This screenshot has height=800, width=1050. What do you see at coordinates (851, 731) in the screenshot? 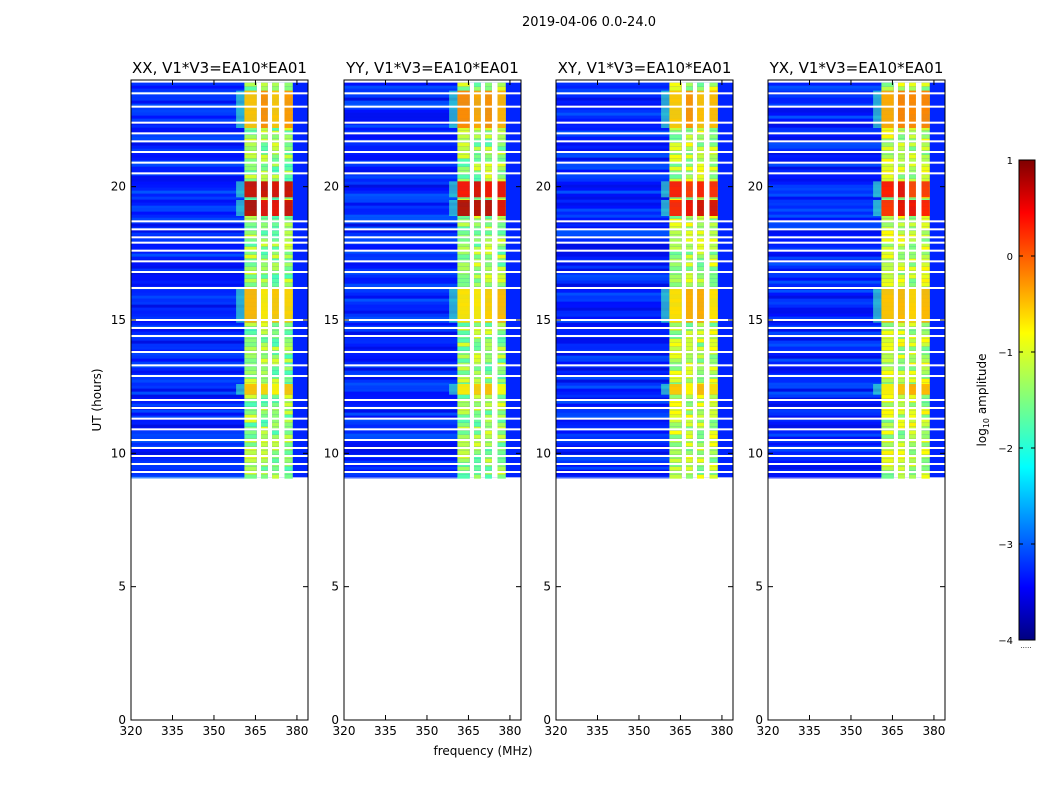
I see `x-tick-label: 350` at bounding box center [851, 731].